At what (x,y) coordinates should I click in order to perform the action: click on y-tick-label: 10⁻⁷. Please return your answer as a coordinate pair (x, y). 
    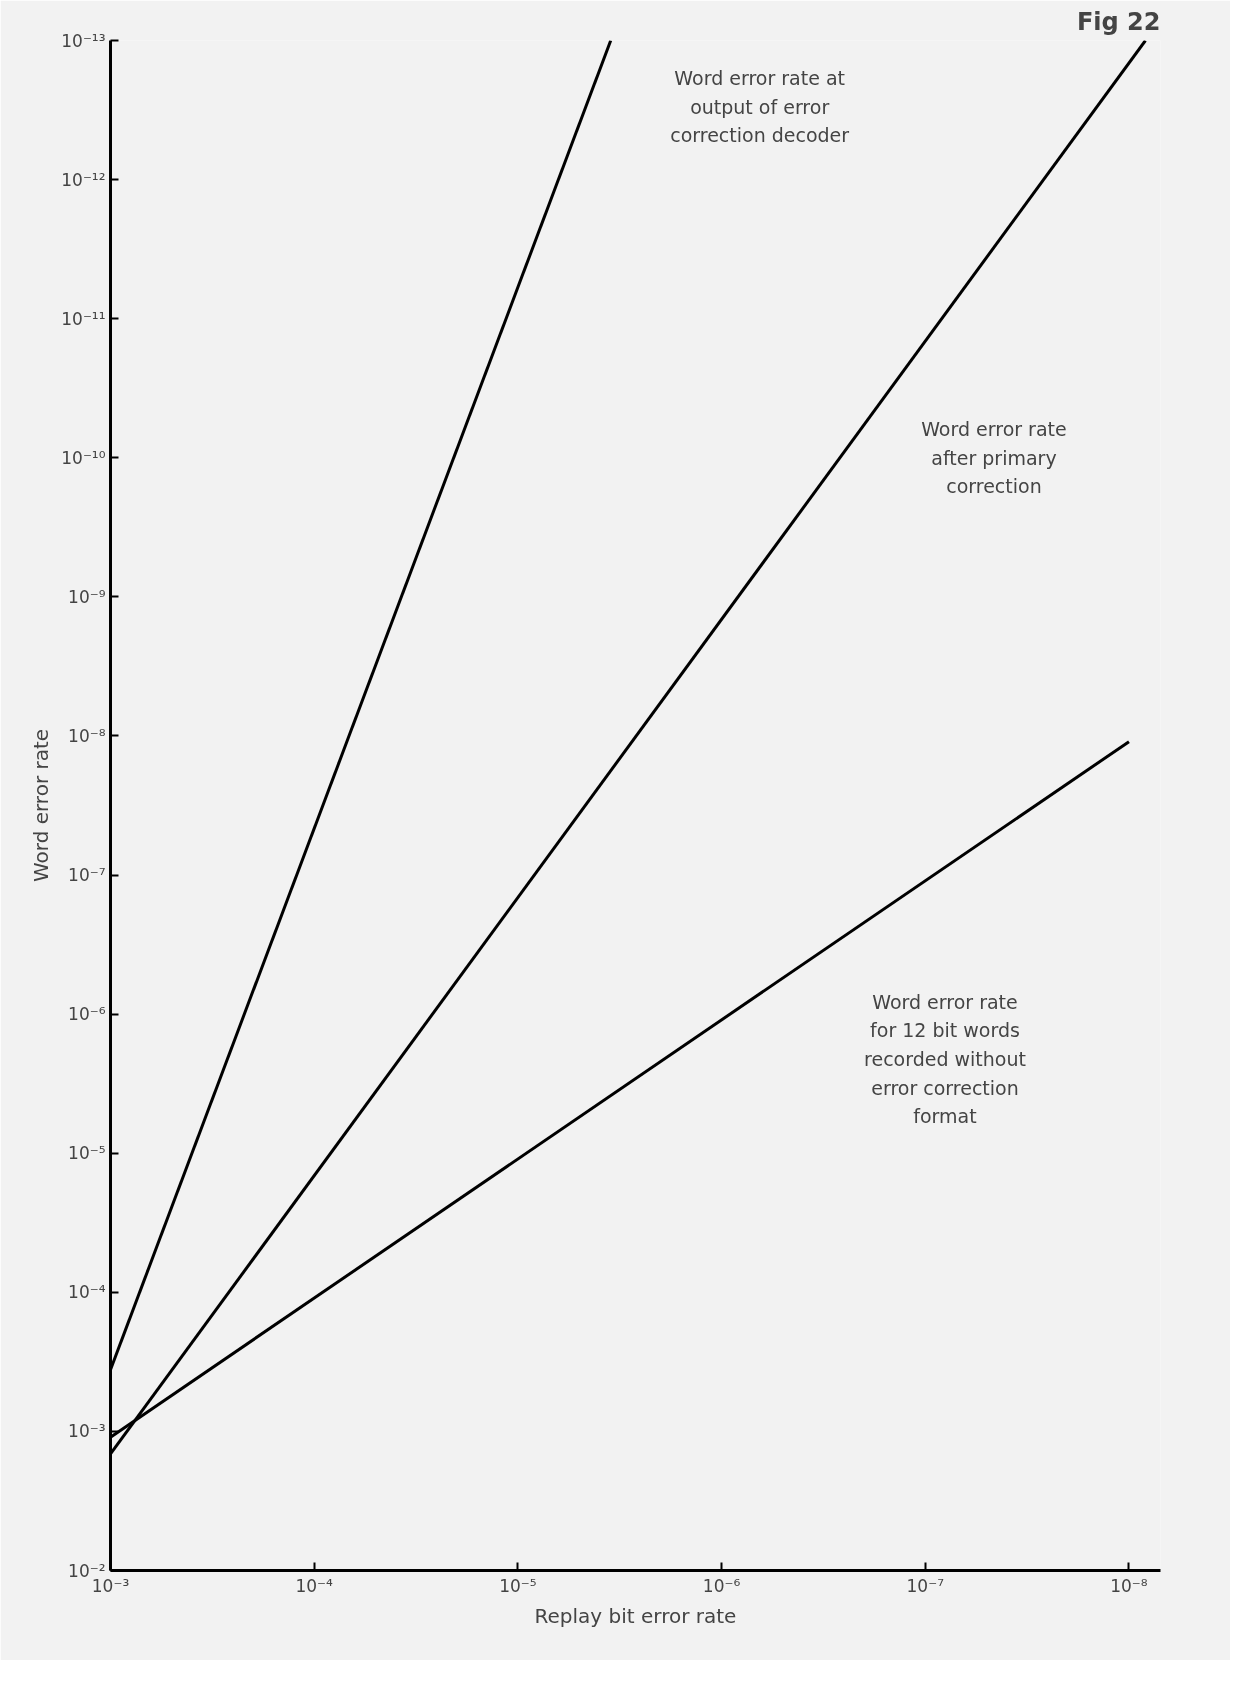
    Looking at the image, I should click on (87, 875).